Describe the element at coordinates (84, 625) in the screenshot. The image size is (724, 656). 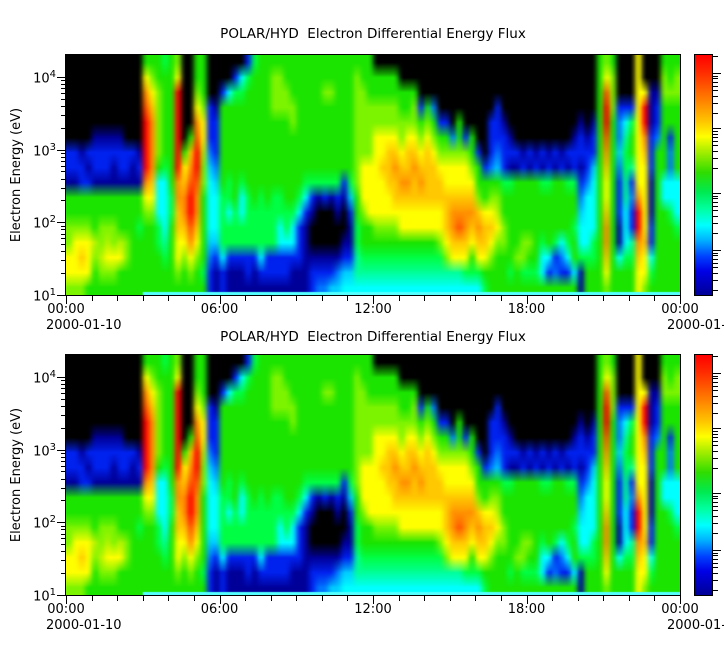
I see `panel2-date-left: 2000-01-10` at that location.